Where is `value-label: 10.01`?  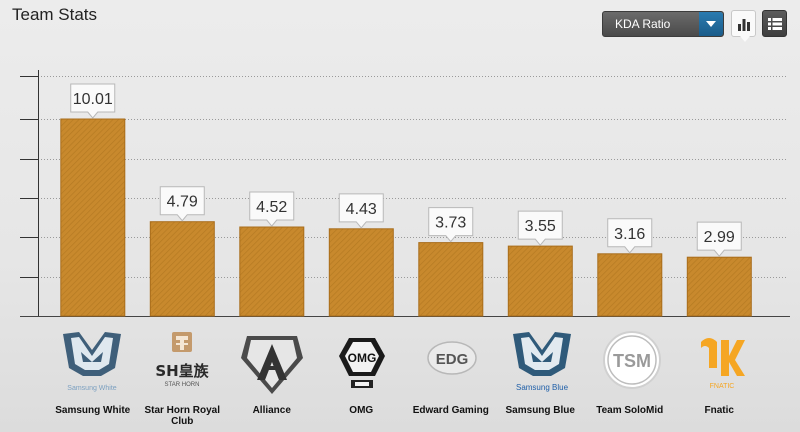 value-label: 10.01 is located at coordinates (93, 101).